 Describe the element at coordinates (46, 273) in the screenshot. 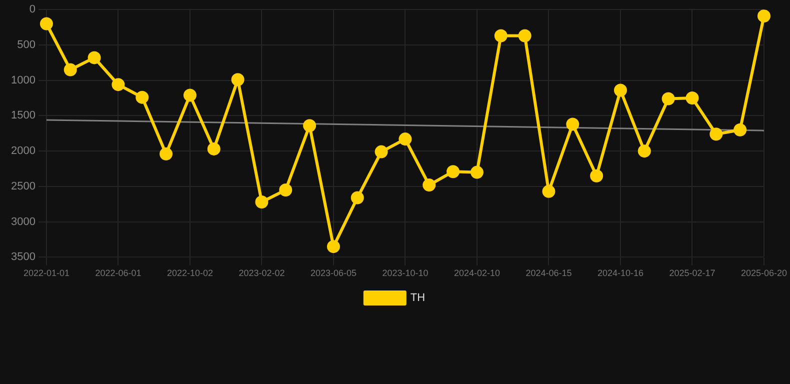

I see `x-tick-label: 2022-01-01` at that location.